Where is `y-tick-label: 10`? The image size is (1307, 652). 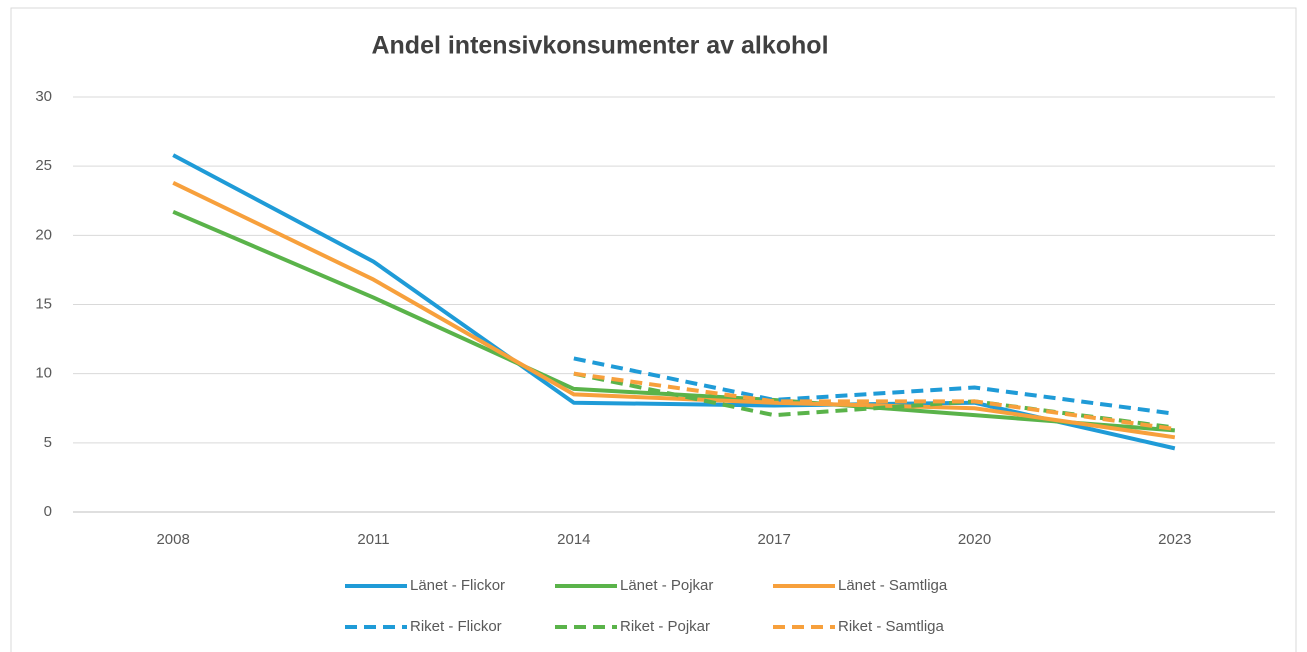 y-tick-label: 10 is located at coordinates (43, 373).